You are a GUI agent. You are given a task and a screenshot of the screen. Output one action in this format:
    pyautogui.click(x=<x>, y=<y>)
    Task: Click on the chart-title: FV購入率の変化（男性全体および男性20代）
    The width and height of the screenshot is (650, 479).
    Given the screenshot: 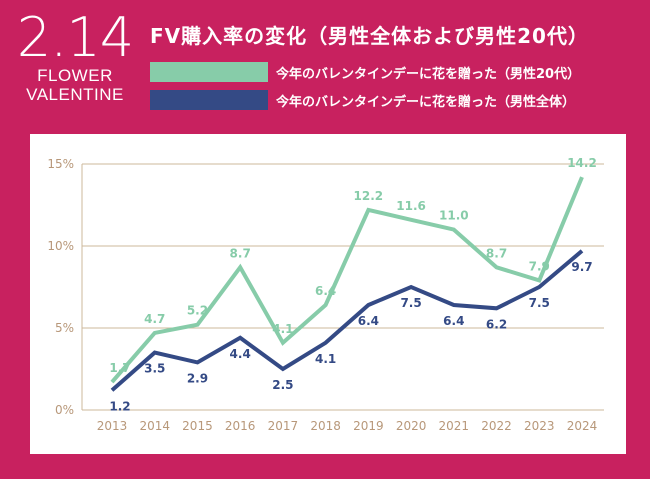 What is the action you would take?
    pyautogui.click(x=369, y=36)
    